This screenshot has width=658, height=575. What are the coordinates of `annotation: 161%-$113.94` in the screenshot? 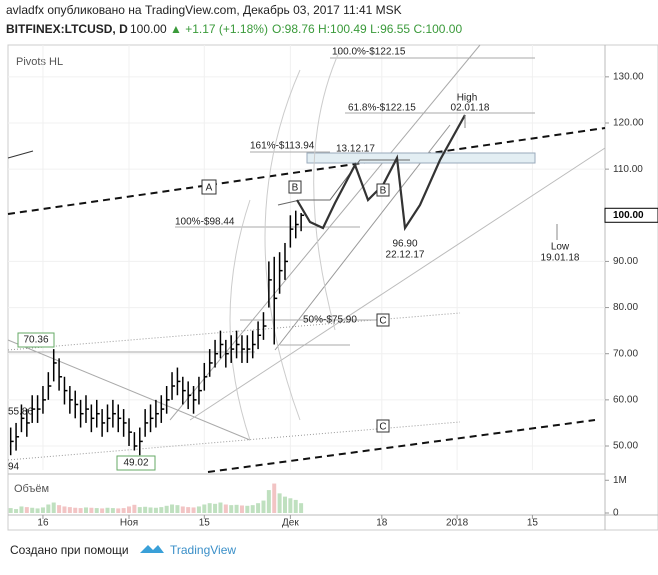 It's located at (282, 146).